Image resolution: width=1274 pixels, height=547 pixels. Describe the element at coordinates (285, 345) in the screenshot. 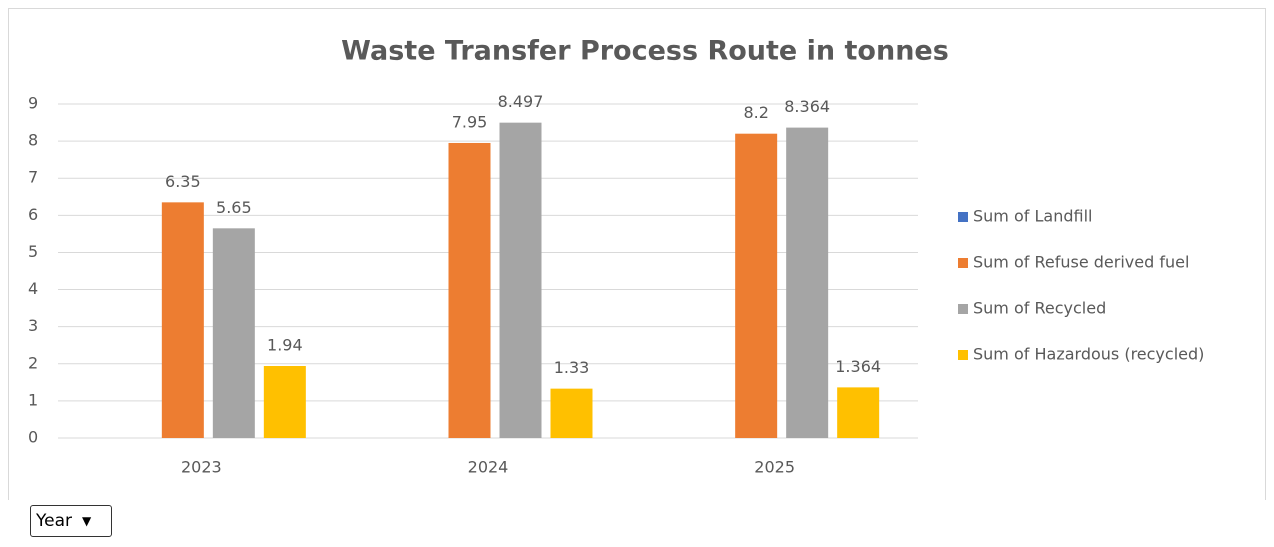

I see `data-label: 1.94` at that location.